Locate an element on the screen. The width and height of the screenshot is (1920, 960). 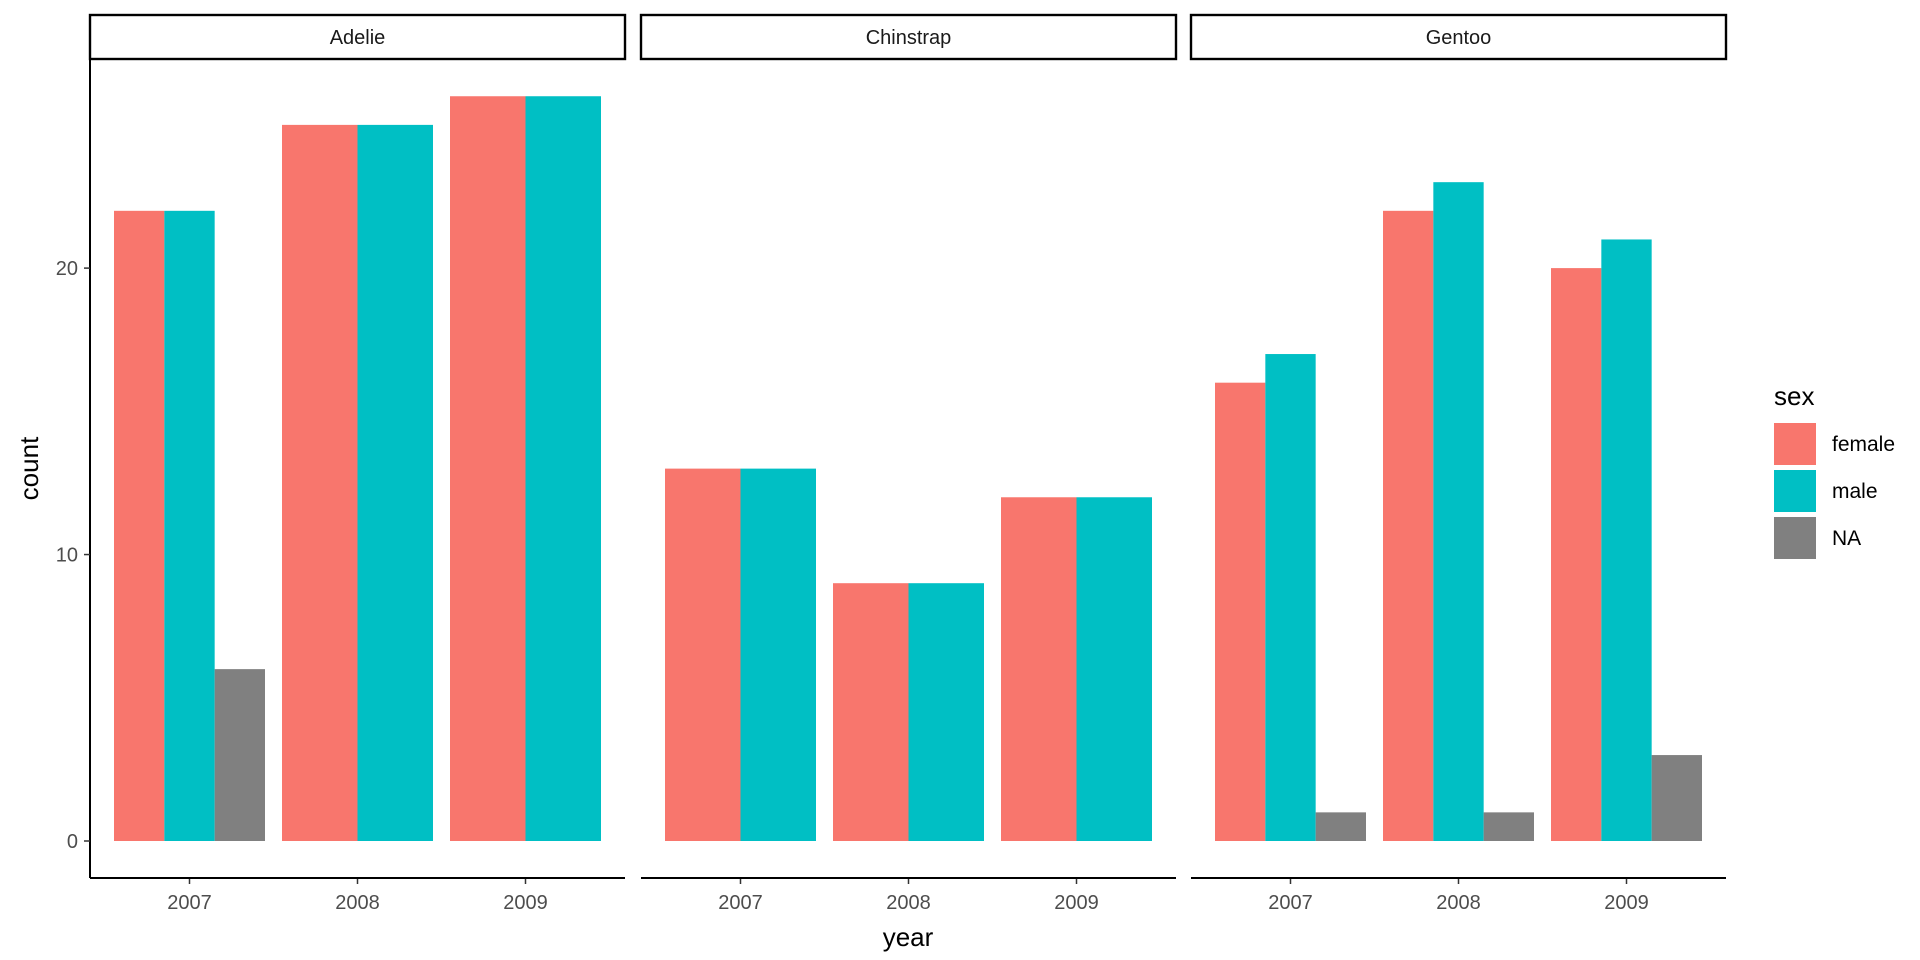
legend-label-female: female is located at coordinates (1863, 444).